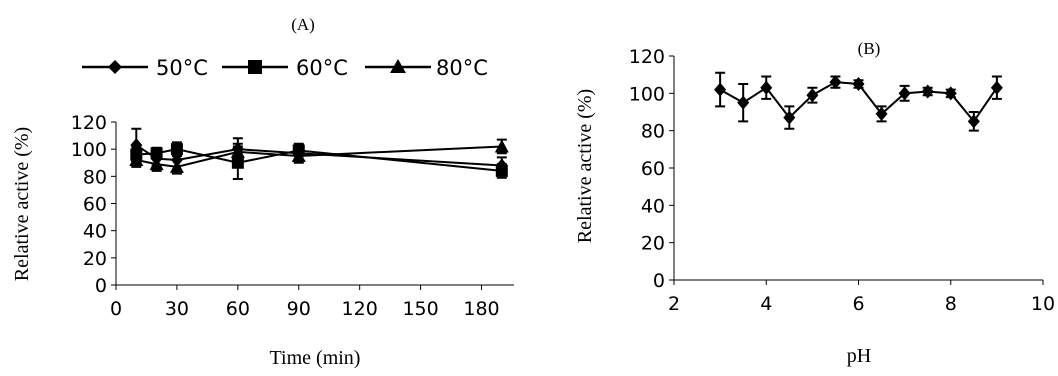 This screenshot has height=376, width=1058. Describe the element at coordinates (859, 356) in the screenshot. I see `chart-b-x-axis-label: pH` at that location.